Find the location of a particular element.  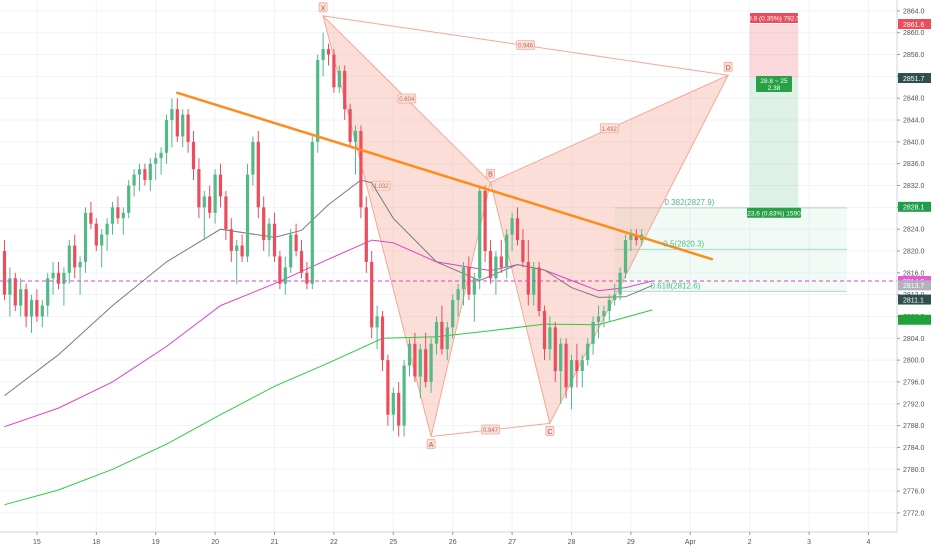

target-label-box is located at coordinates (774, 212).